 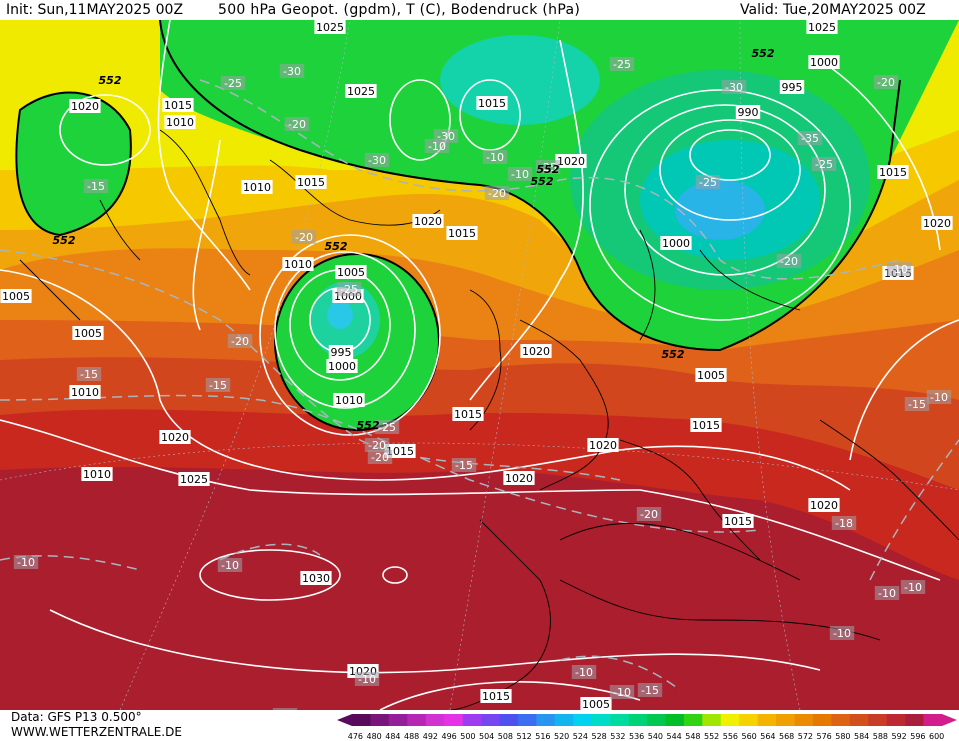 What do you see at coordinates (523, 736) in the screenshot?
I see `scale-tick-label: 512` at bounding box center [523, 736].